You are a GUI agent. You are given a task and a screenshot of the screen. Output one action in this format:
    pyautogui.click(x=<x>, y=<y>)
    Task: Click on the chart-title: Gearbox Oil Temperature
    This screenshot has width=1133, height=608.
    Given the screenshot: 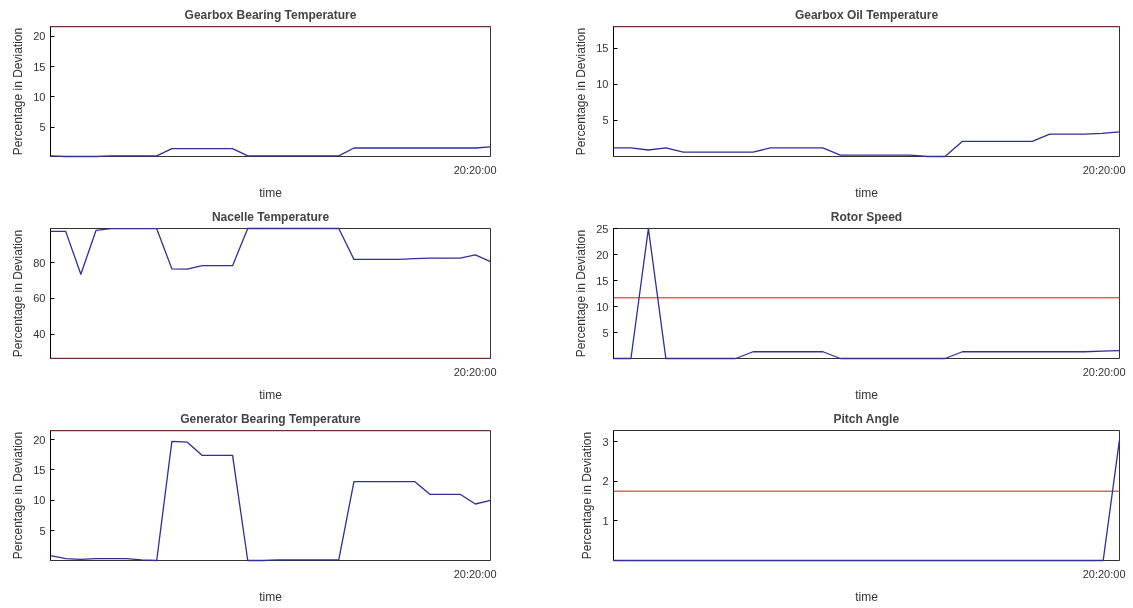 What is the action you would take?
    pyautogui.click(x=866, y=14)
    